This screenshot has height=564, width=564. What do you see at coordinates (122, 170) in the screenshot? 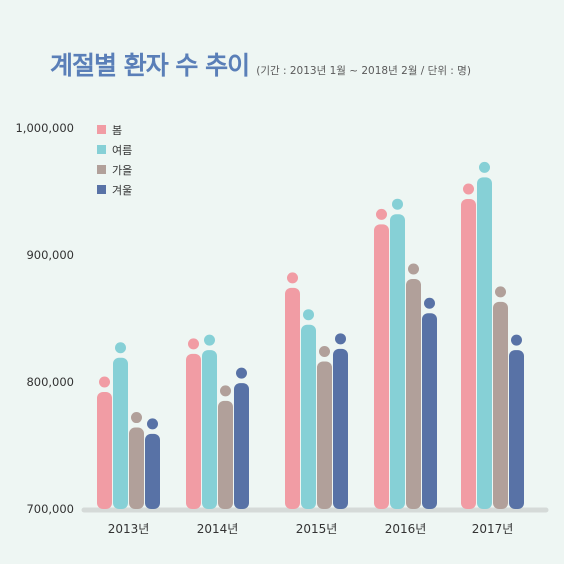
I see `legend-label: 가을` at bounding box center [122, 170].